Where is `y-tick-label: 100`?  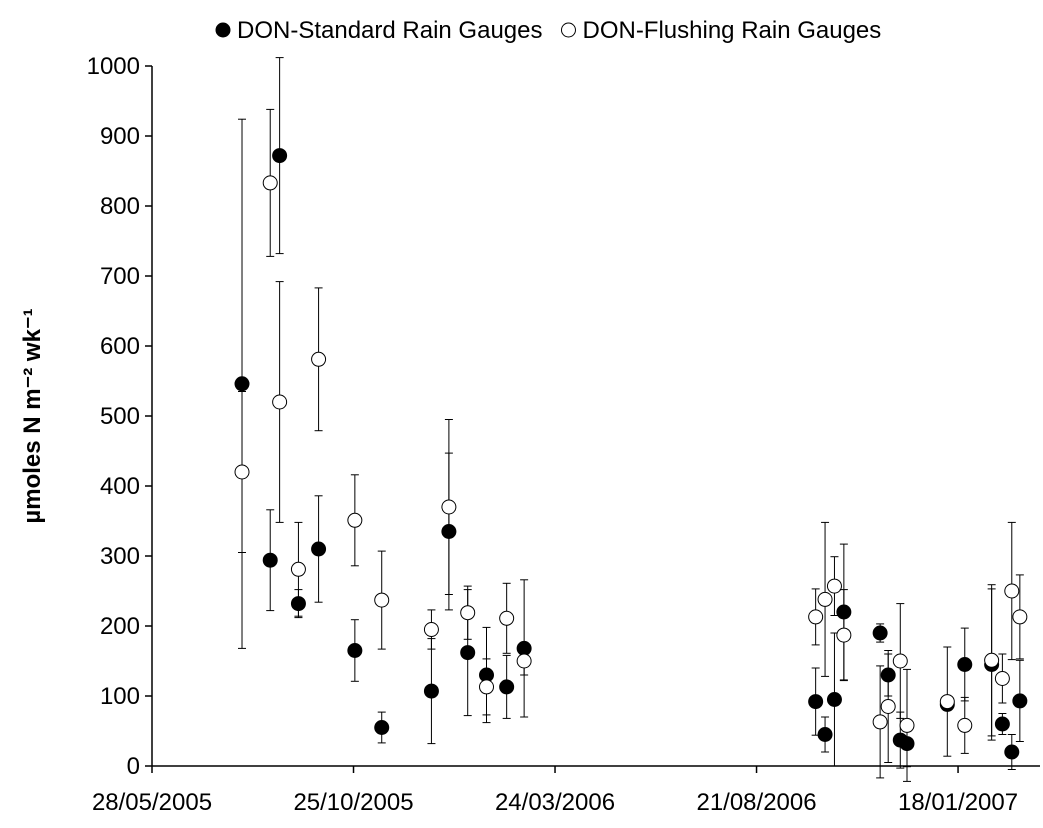 y-tick-label: 100 is located at coordinates (120, 696).